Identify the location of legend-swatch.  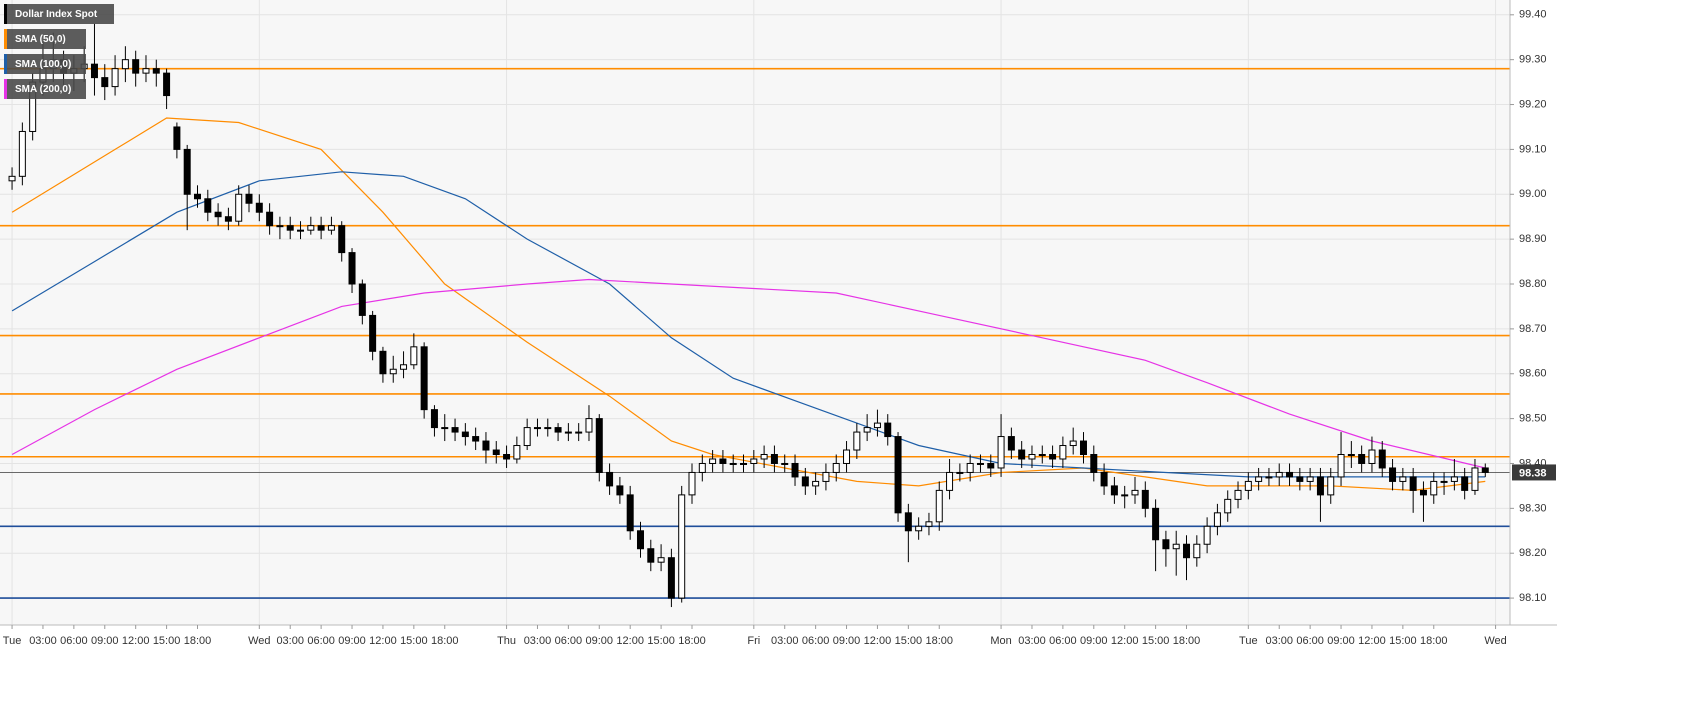
(5, 39).